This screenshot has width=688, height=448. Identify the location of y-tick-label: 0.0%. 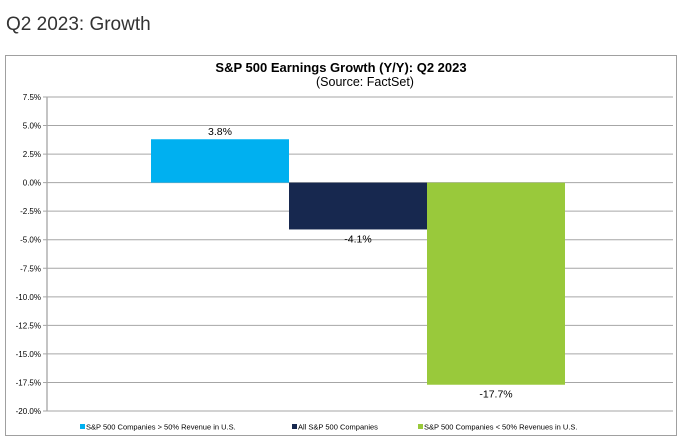
(32, 183).